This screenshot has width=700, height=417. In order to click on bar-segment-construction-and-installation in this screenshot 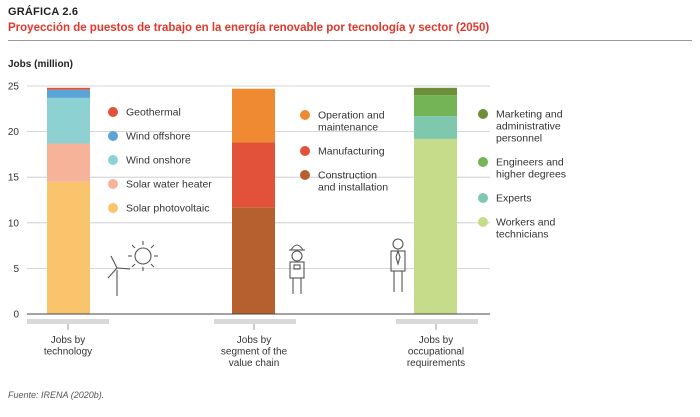, I will do `click(253, 260)`.